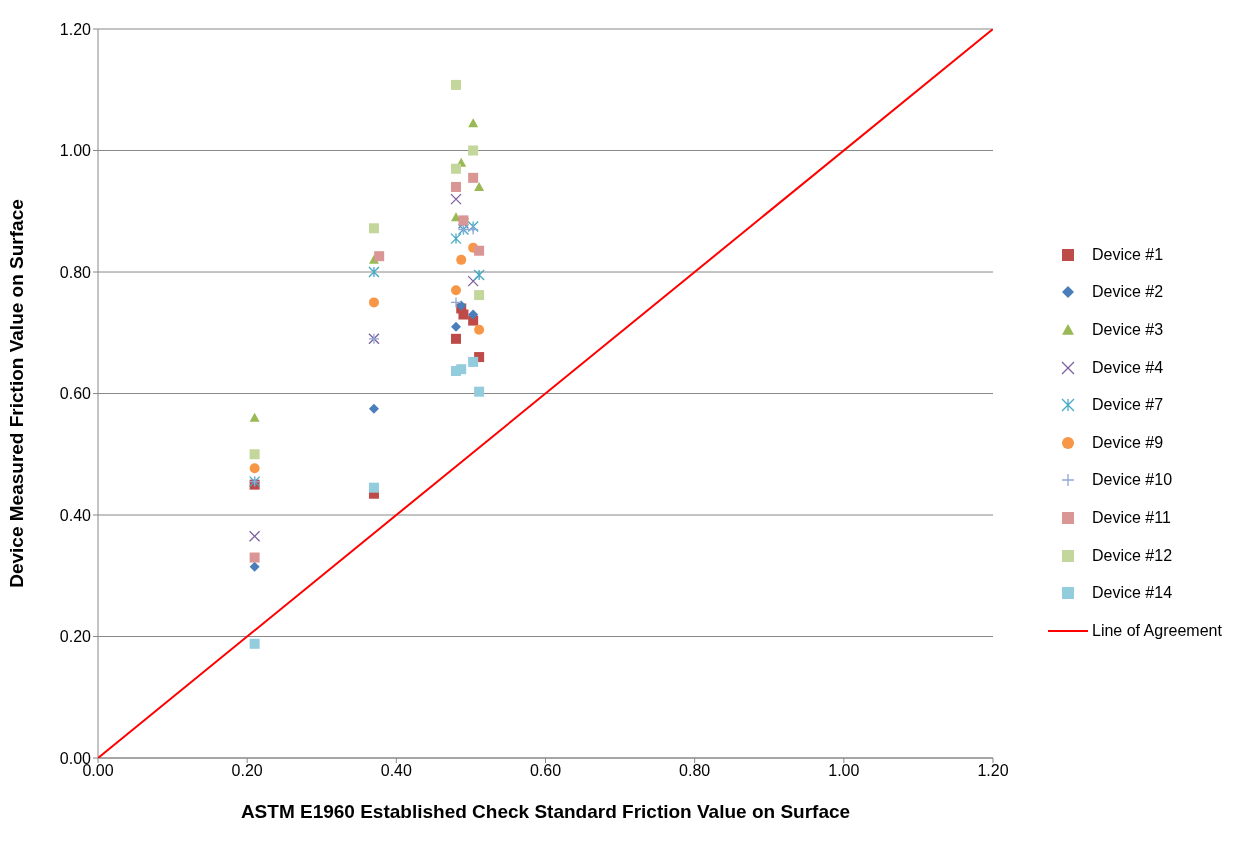 The image size is (1245, 842). What do you see at coordinates (1132, 593) in the screenshot?
I see `legend-label: Device #14` at bounding box center [1132, 593].